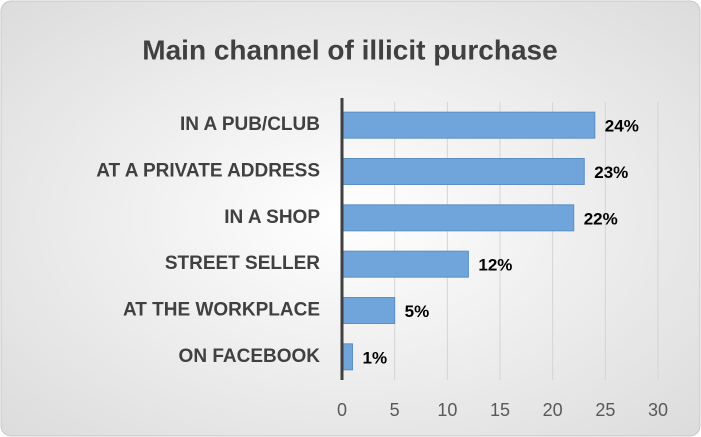 This screenshot has width=701, height=437. I want to click on x-tick-label: 10, so click(447, 410).